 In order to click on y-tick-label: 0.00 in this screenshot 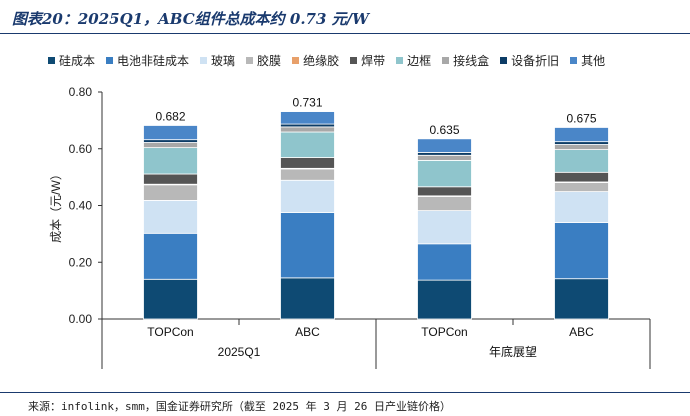, I will do `click(81, 319)`.